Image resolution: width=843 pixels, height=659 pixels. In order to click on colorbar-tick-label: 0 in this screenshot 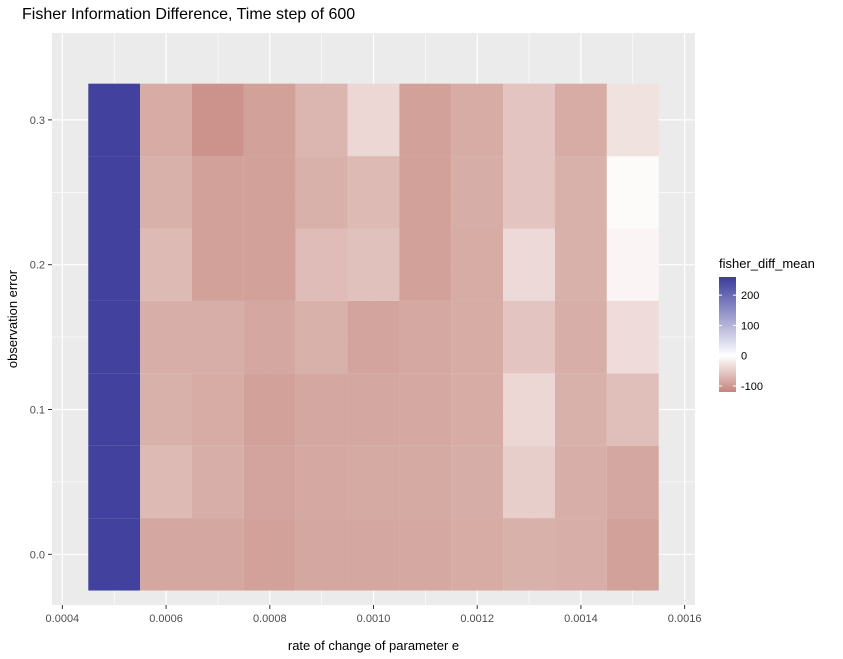, I will do `click(744, 357)`.